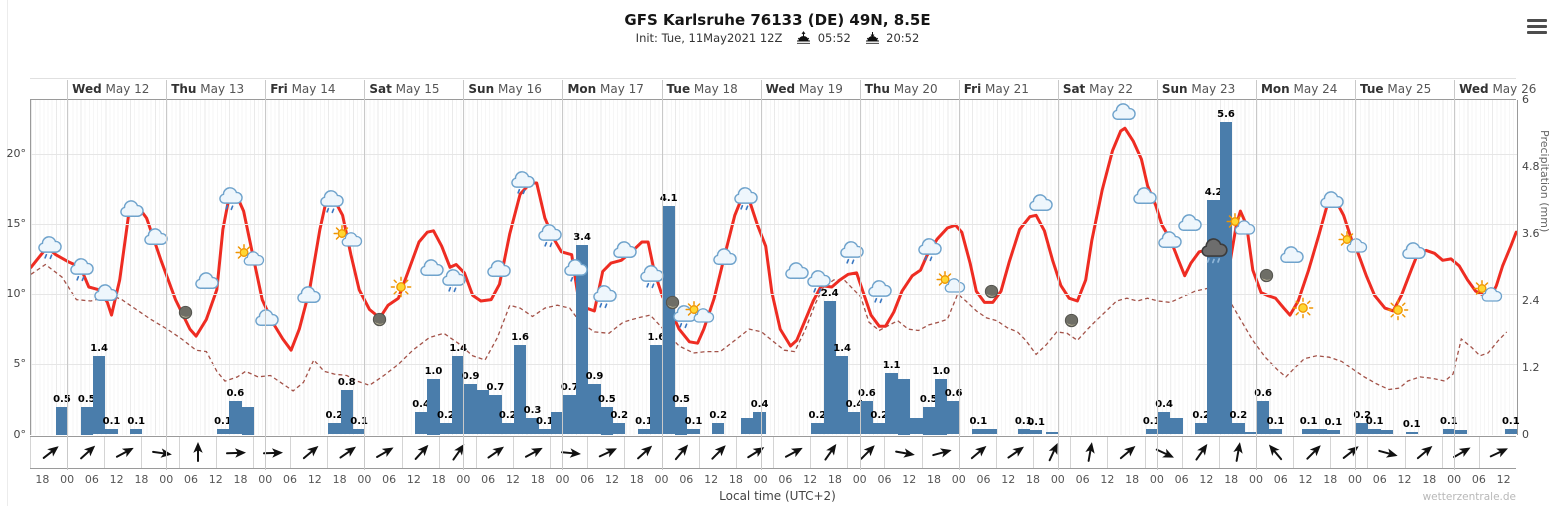 The height and width of the screenshot is (506, 1555). I want to click on precip-bar-value: 1.0, so click(941, 371).